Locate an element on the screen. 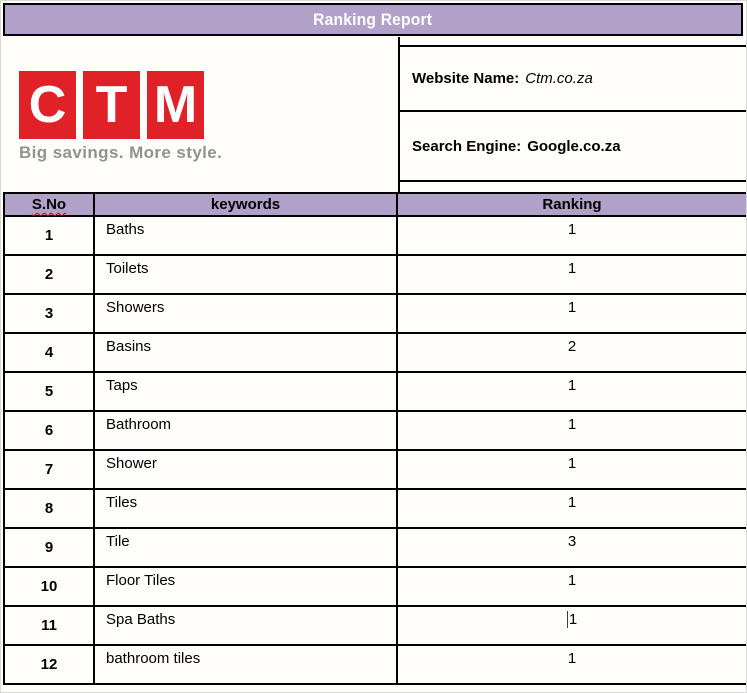  keyword-cell: Toilets is located at coordinates (245, 274).